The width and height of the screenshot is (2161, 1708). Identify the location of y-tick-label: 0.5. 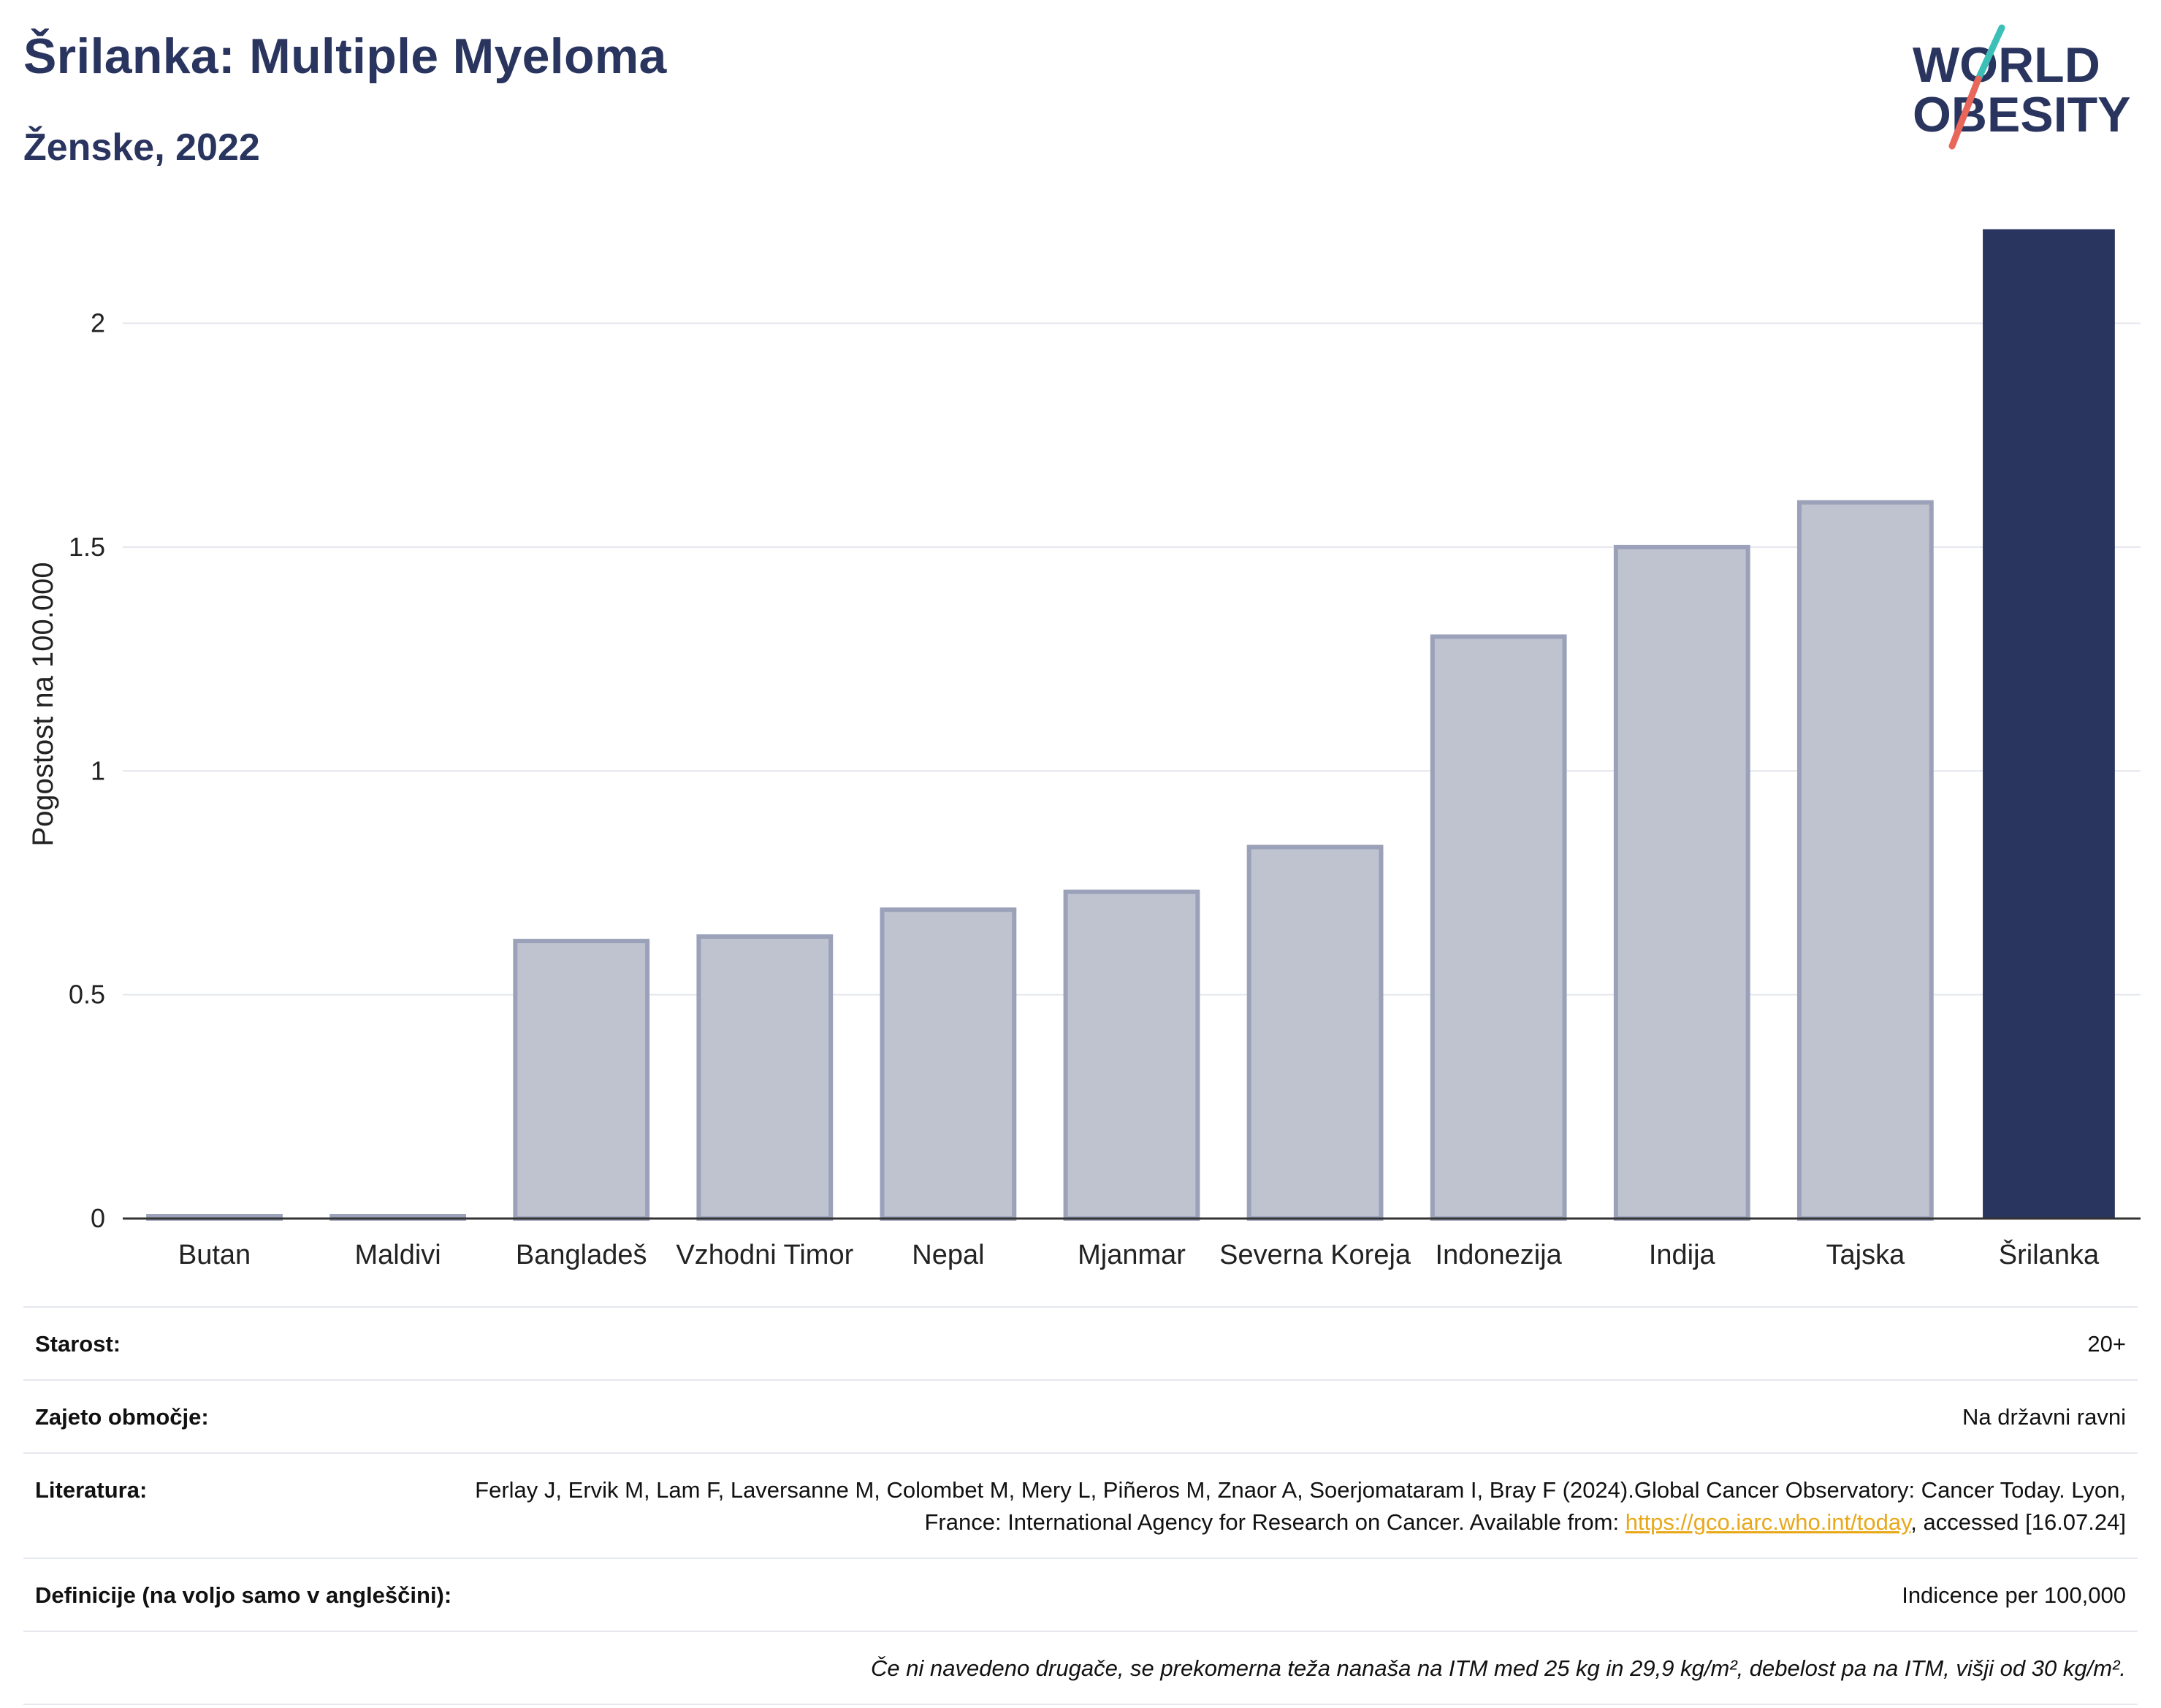
(87, 995).